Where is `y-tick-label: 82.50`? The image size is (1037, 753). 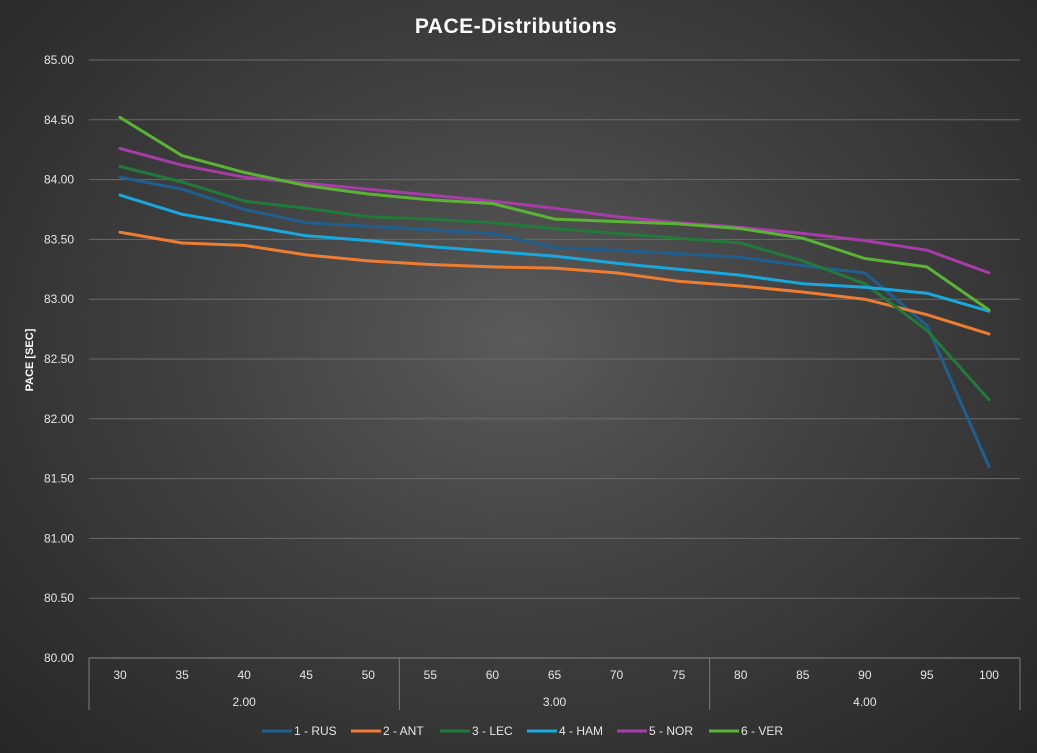 y-tick-label: 82.50 is located at coordinates (59, 359).